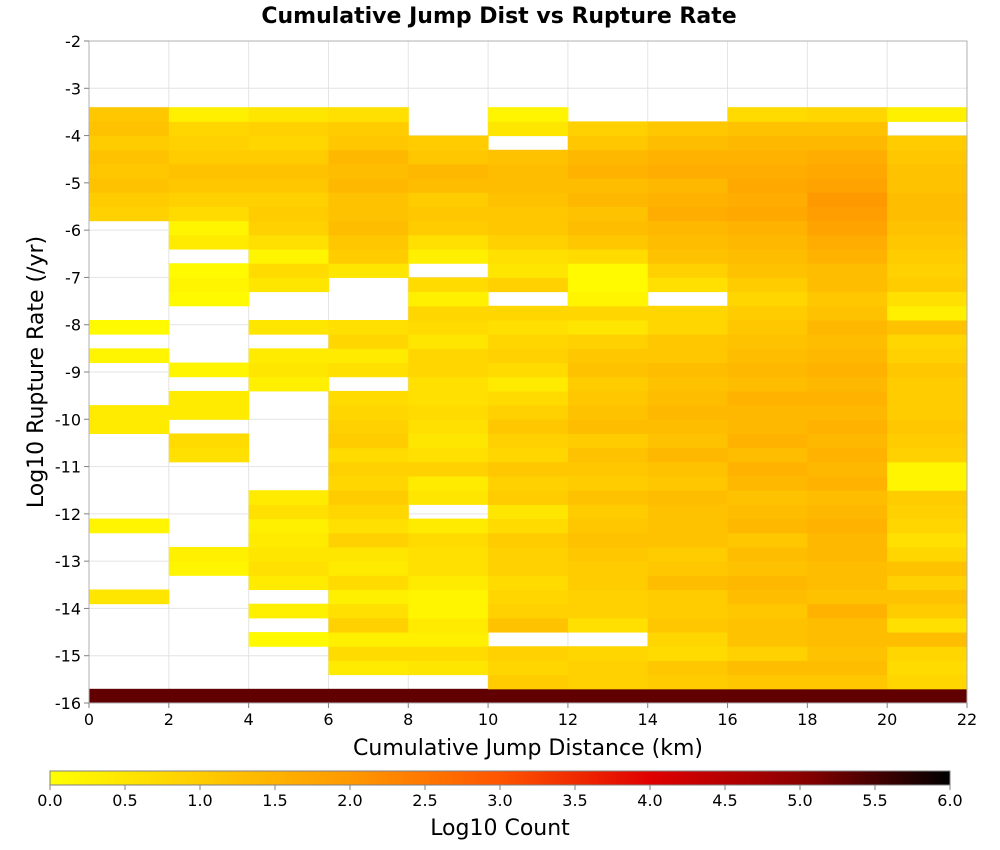 This screenshot has height=850, width=1000. Describe the element at coordinates (807, 719) in the screenshot. I see `x-tick-label: 18` at that location.